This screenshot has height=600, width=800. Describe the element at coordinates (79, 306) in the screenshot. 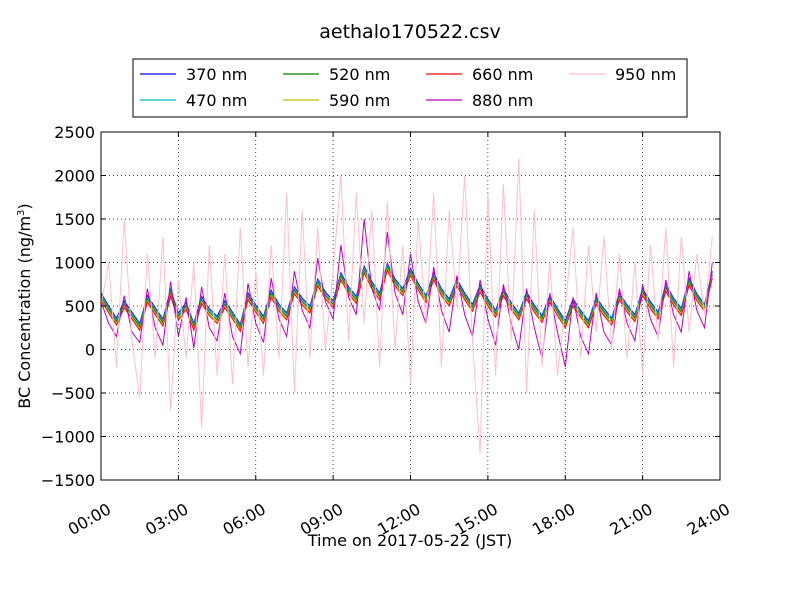

I see `y-tick-label: 500` at that location.